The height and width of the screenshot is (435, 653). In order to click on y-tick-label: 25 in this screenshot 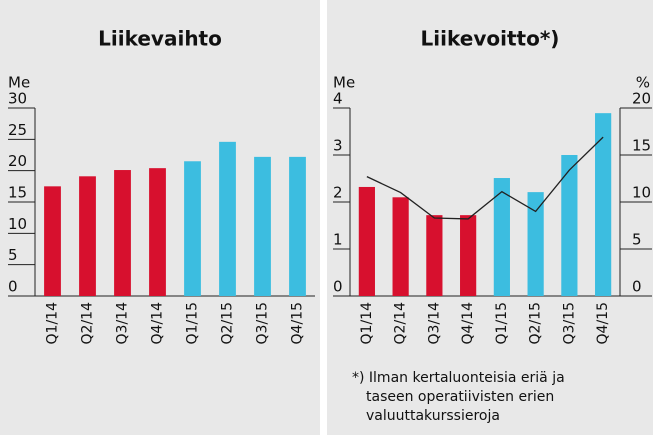, I will do `click(17, 130)`.